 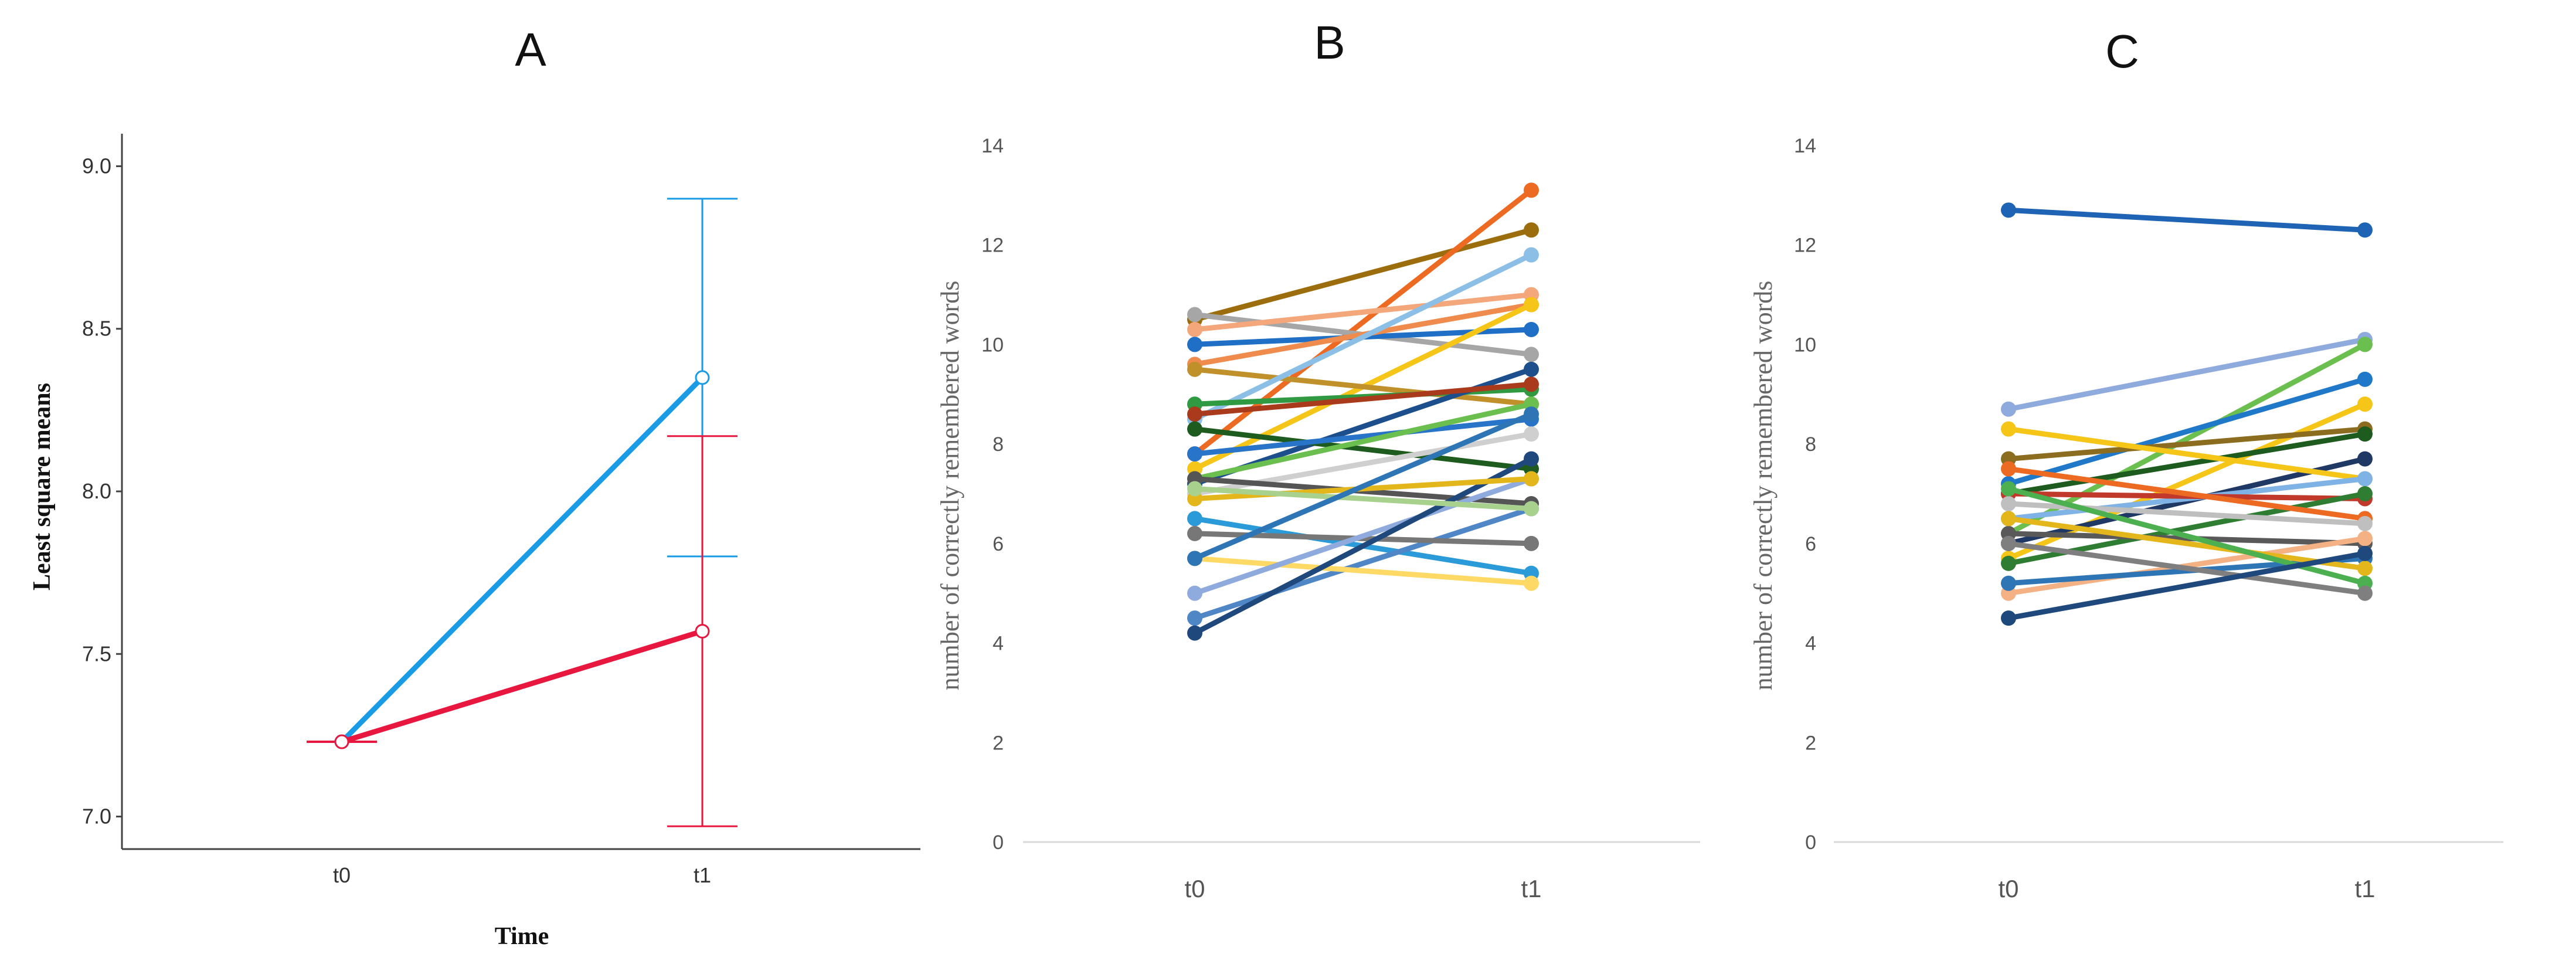 I want to click on series-point-s13, so click(x=2008, y=469).